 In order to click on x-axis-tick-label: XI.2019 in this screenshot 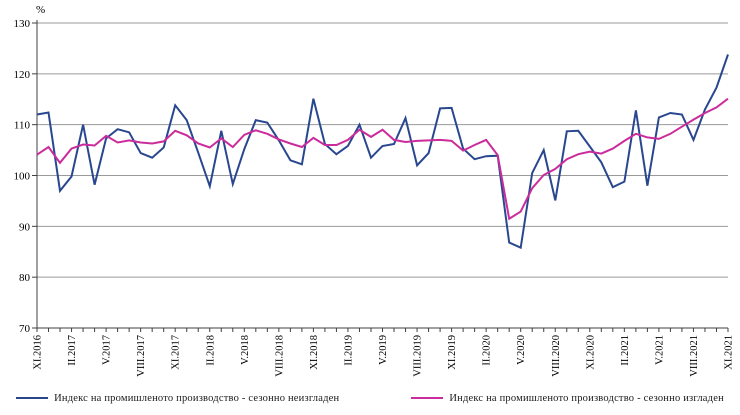, I will do `click(452, 352)`.